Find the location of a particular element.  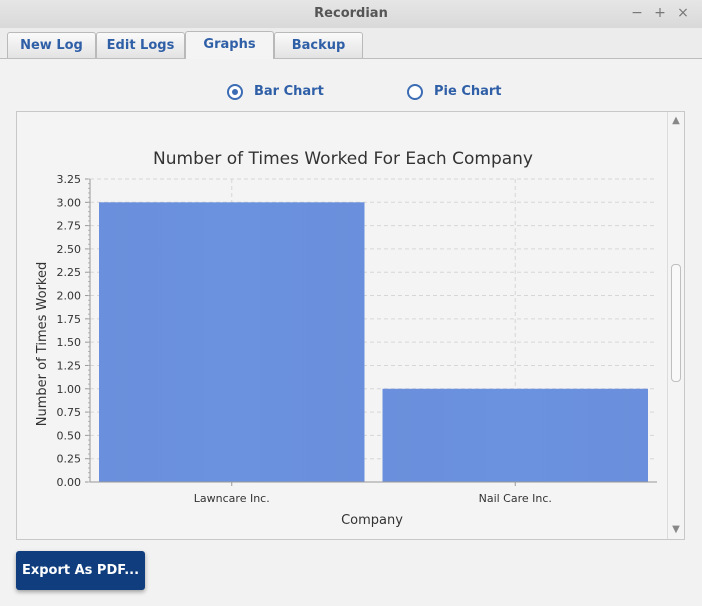

bar-chart-label: Bar Chart is located at coordinates (289, 91).